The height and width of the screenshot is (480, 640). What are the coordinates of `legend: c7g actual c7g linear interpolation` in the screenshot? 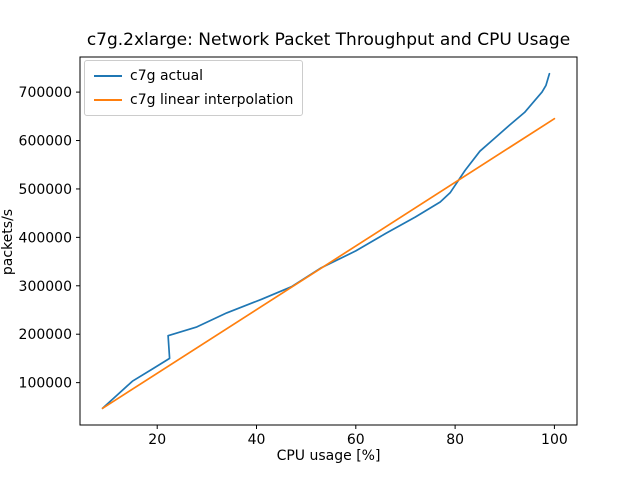 It's located at (194, 88).